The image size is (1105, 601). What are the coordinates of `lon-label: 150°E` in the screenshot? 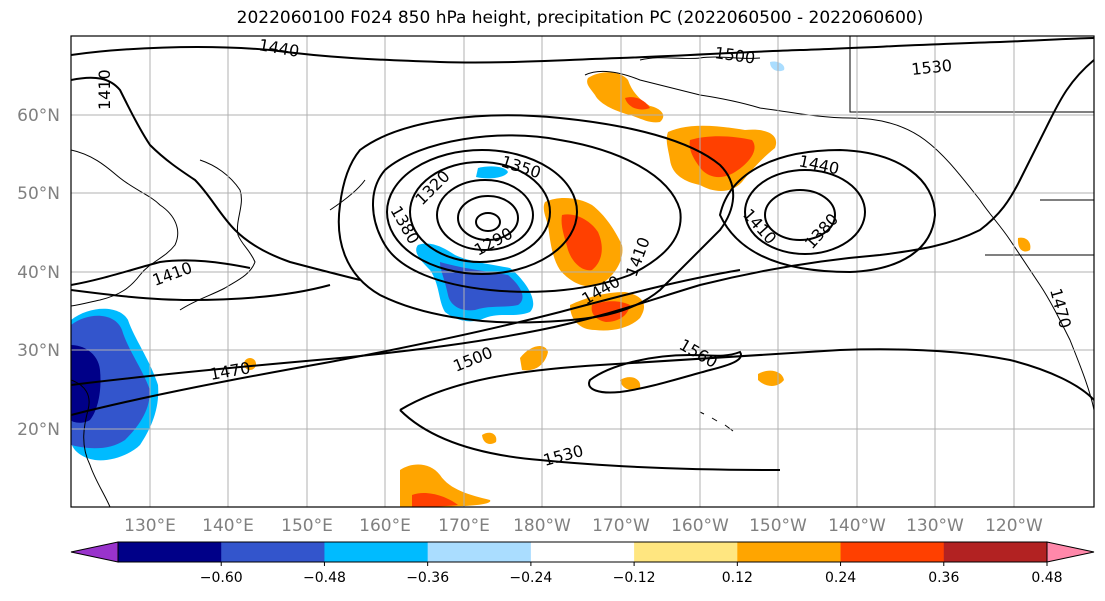 It's located at (307, 526).